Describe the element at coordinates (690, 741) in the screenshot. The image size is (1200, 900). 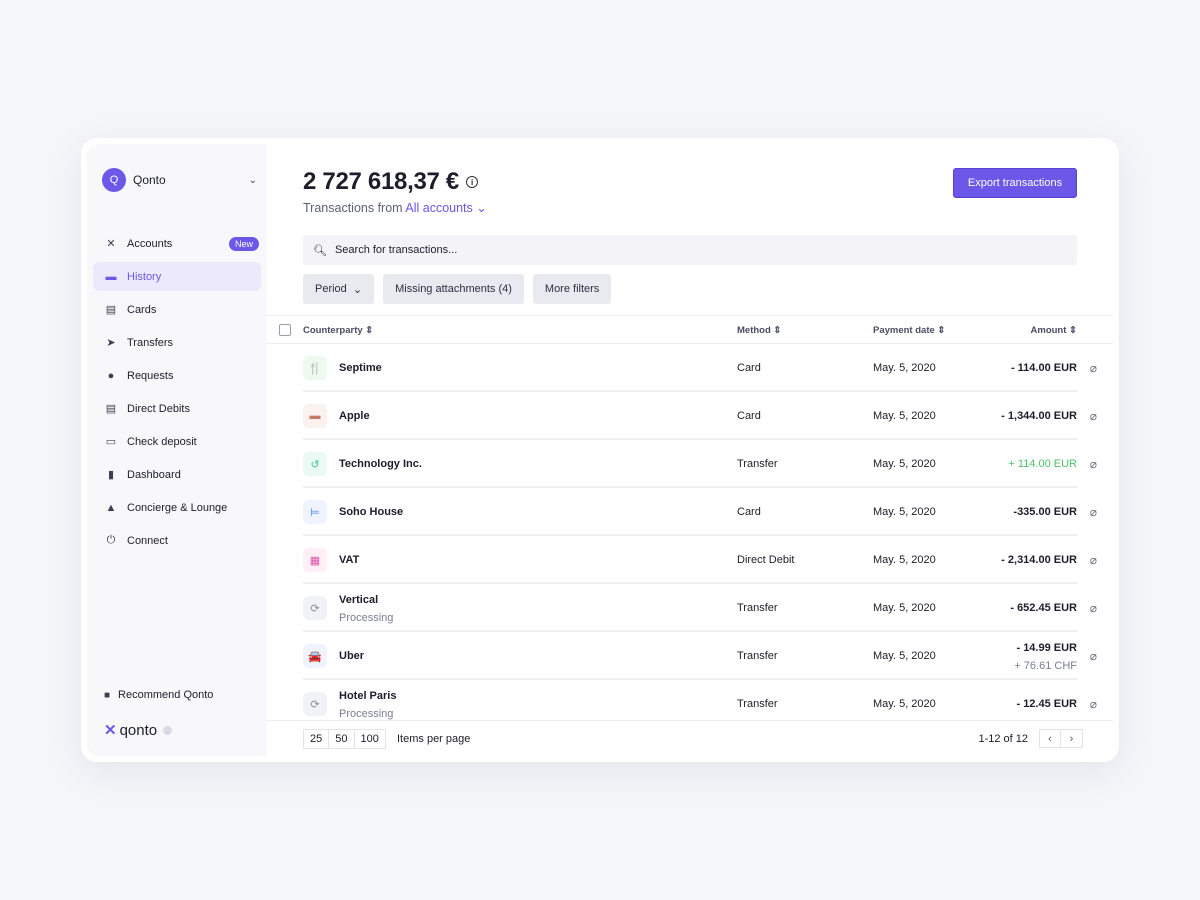
I see `table-footer: 25 50 100 Items per page 1-12 of 12 ‹ ›` at that location.